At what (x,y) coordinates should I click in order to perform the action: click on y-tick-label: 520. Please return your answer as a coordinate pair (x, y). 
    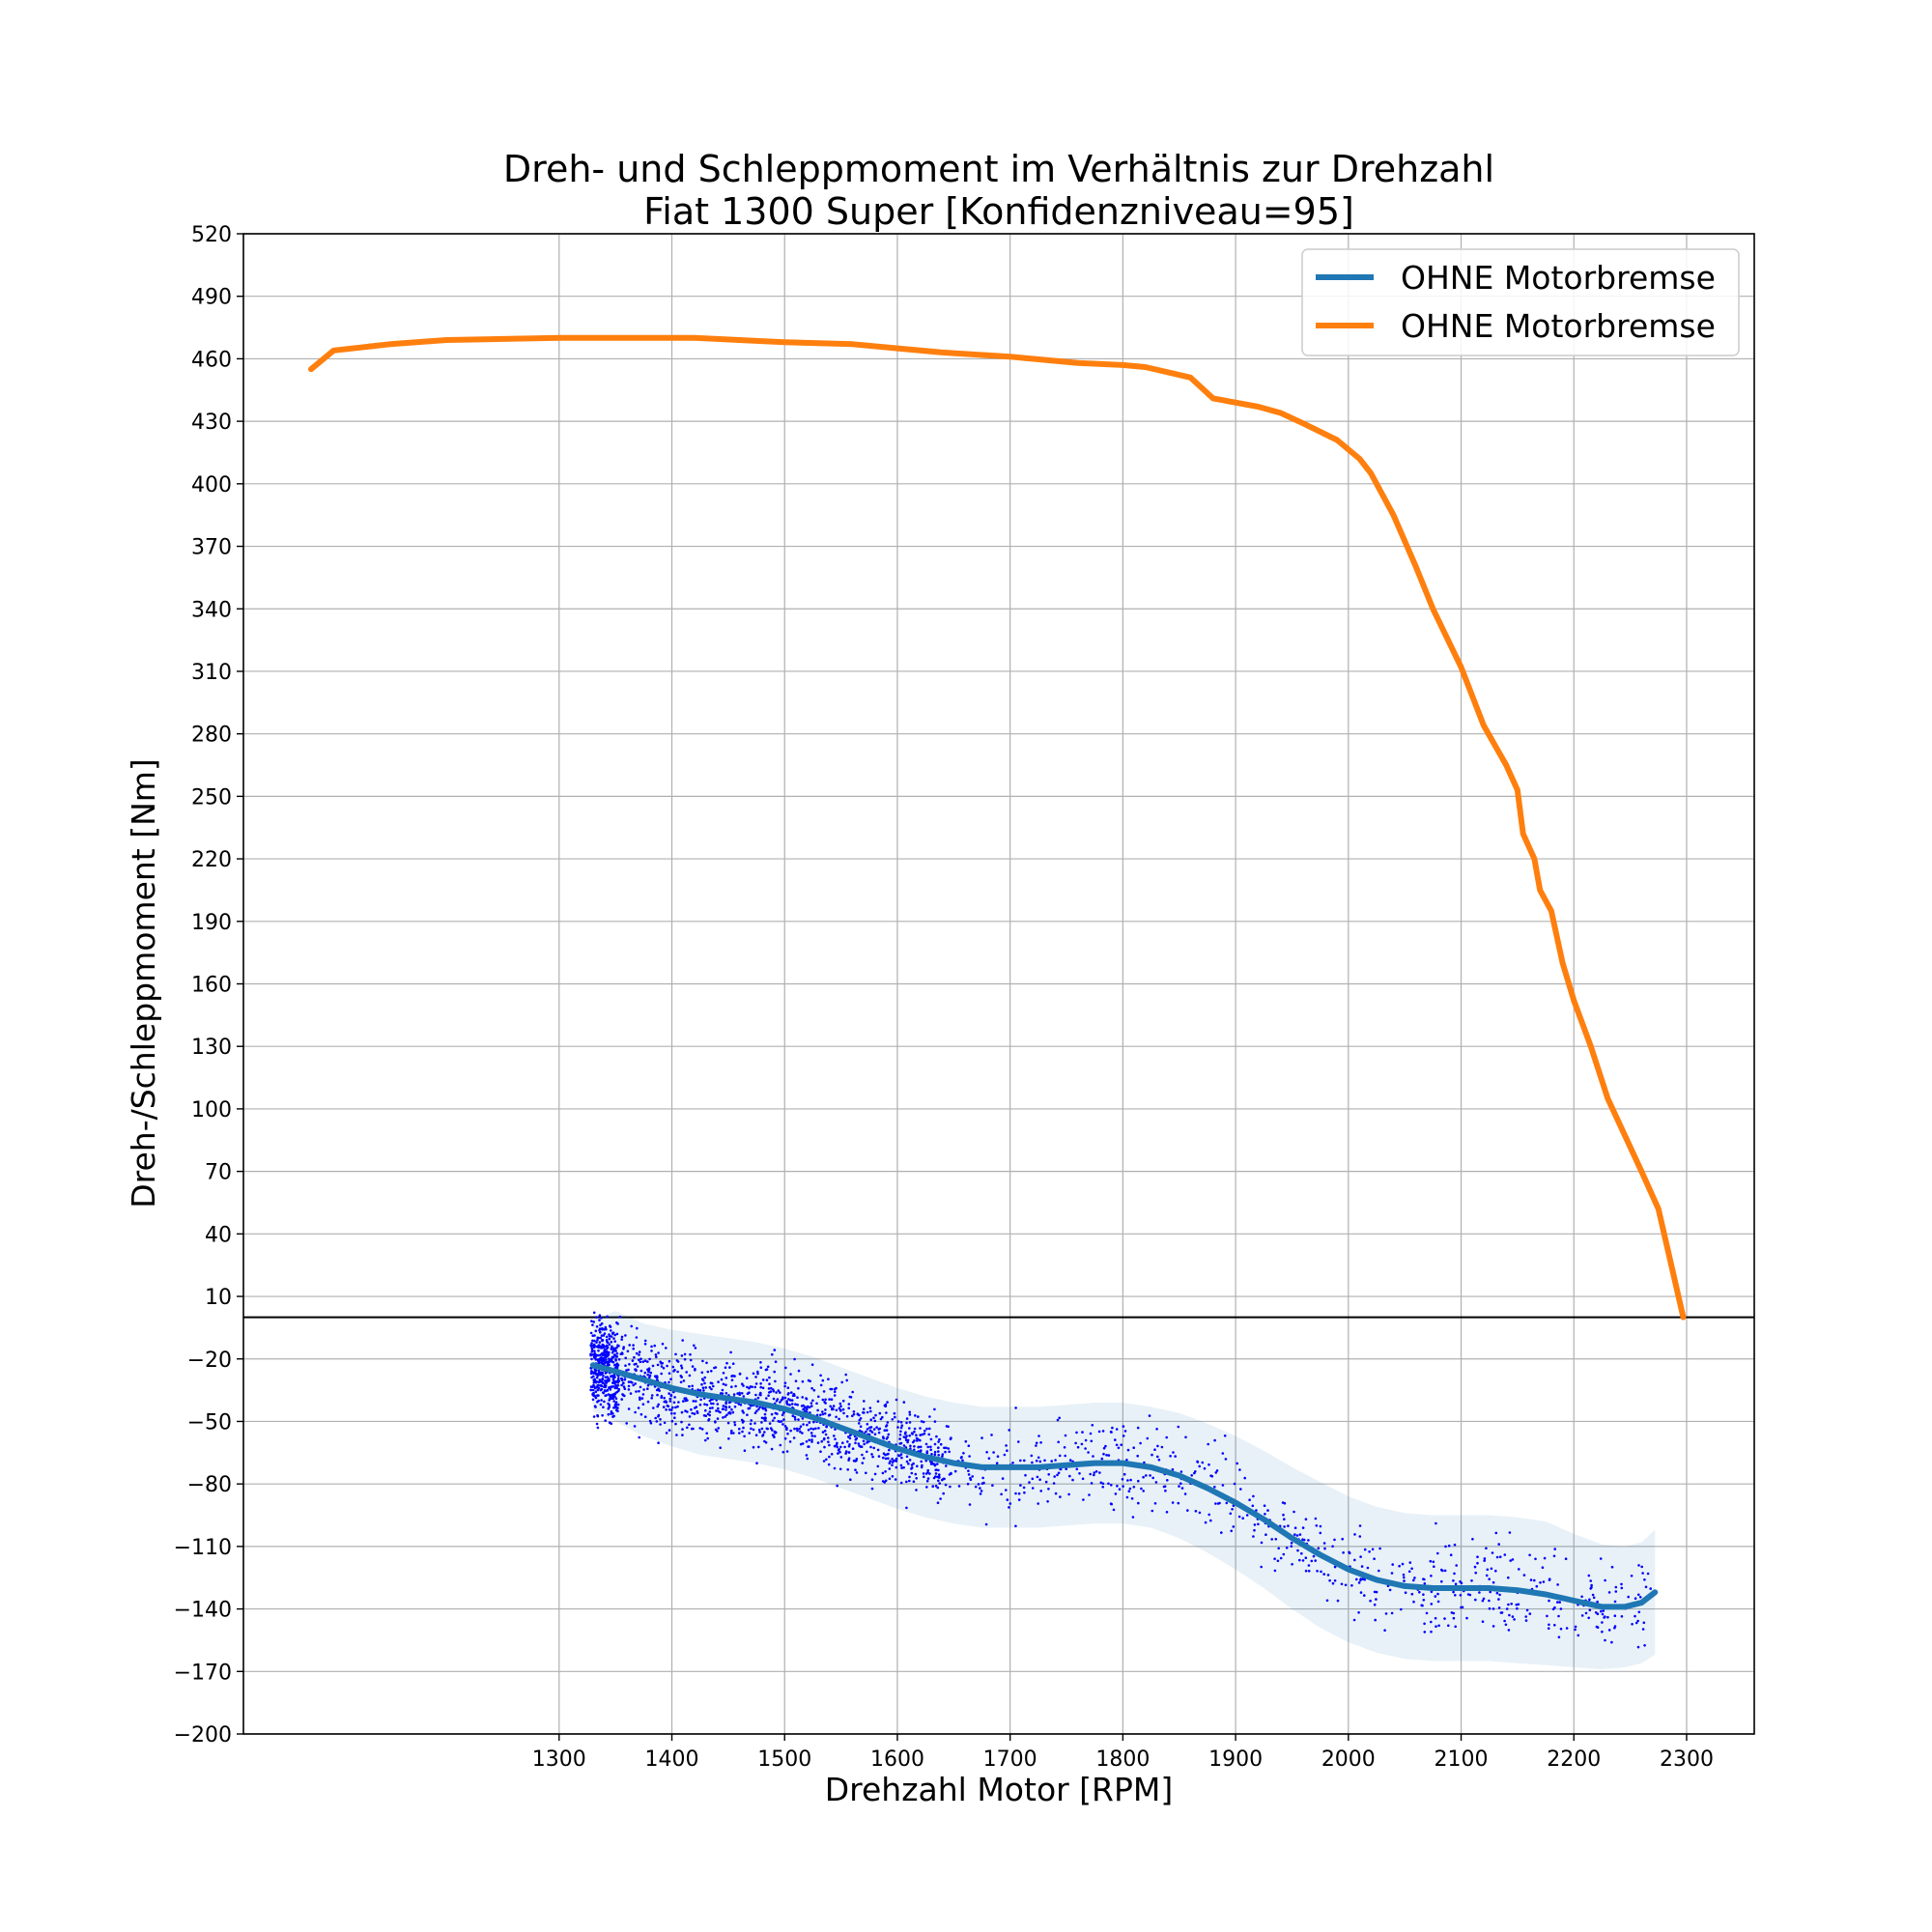
    Looking at the image, I should click on (211, 235).